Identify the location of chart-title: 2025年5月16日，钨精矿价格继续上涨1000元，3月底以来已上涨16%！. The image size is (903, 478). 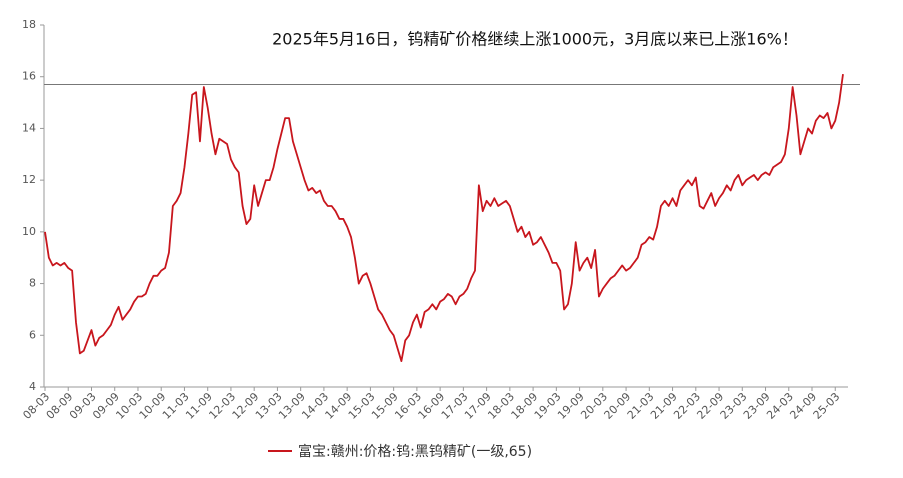
(535, 39).